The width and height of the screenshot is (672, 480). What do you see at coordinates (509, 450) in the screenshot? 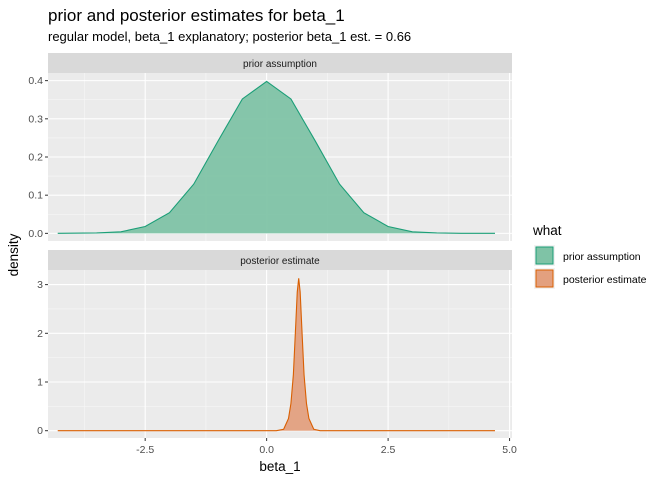
I see `x-tick-label: 5.0` at bounding box center [509, 450].